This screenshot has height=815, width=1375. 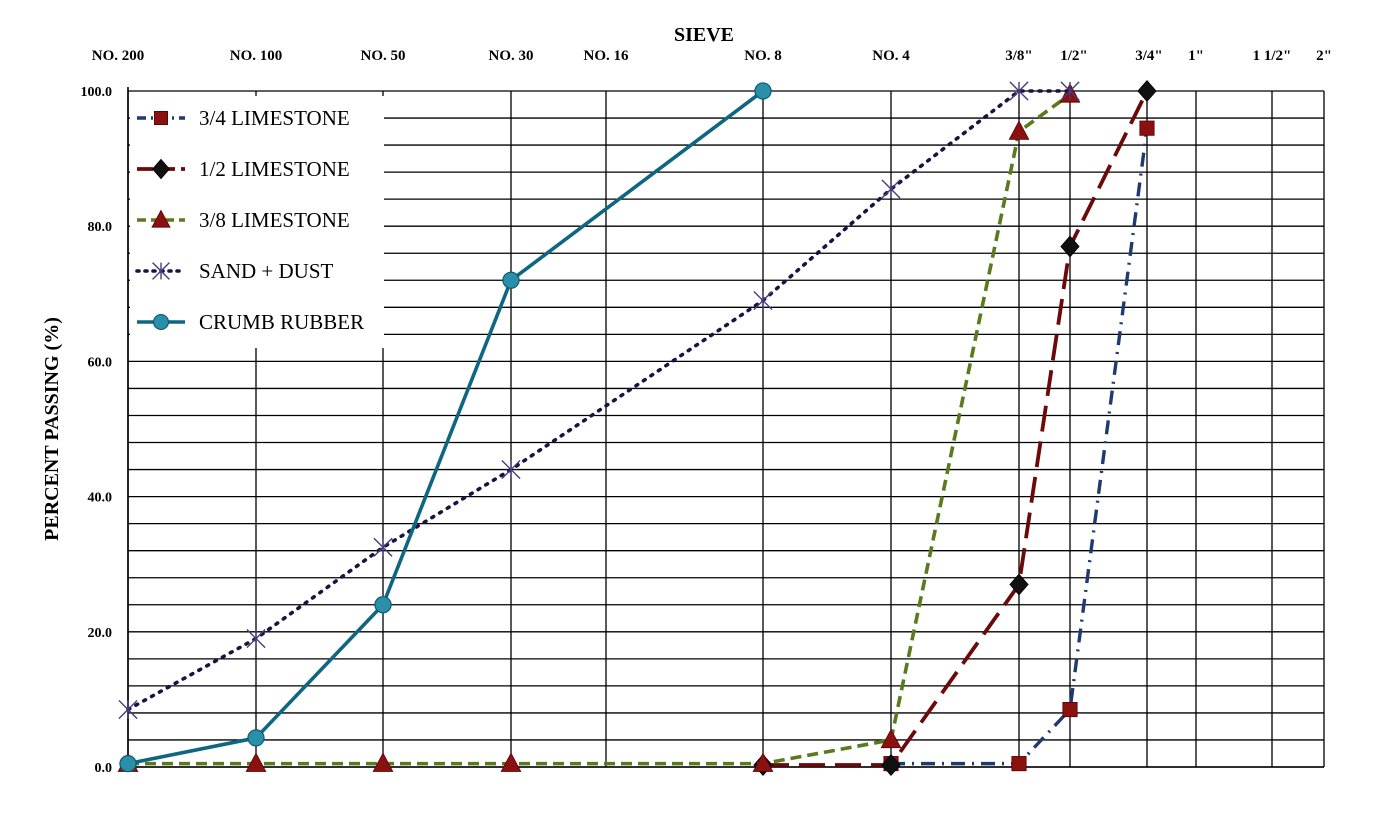 I want to click on legend-background, so click(x=257, y=222).